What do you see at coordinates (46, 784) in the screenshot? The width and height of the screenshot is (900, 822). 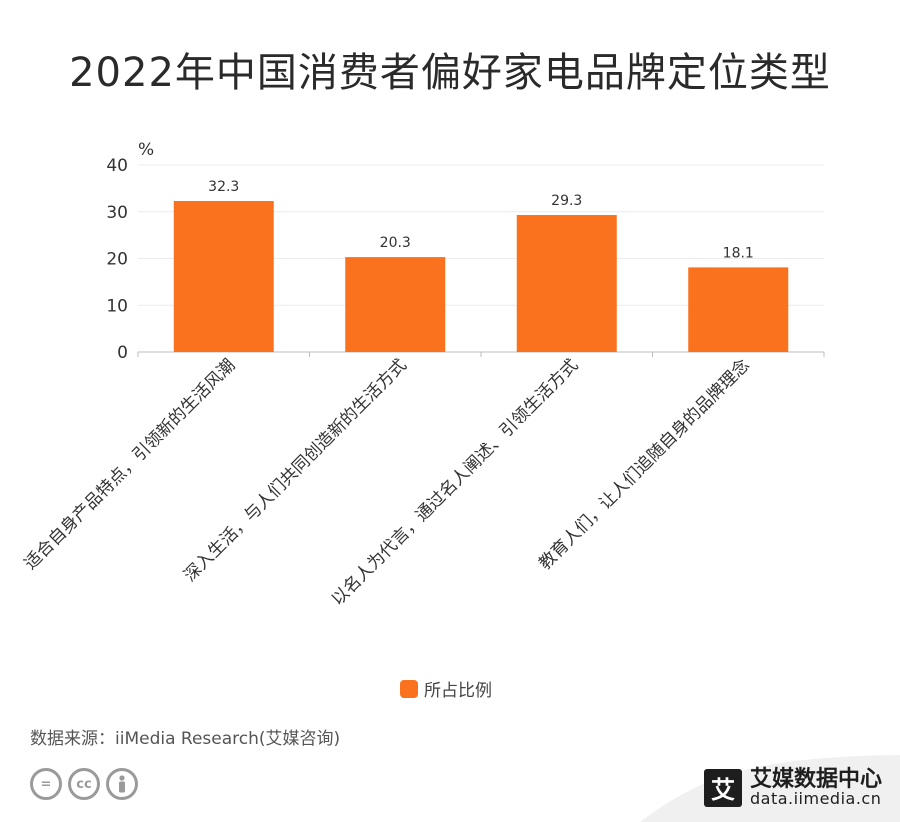 I see `equal-icon: =` at bounding box center [46, 784].